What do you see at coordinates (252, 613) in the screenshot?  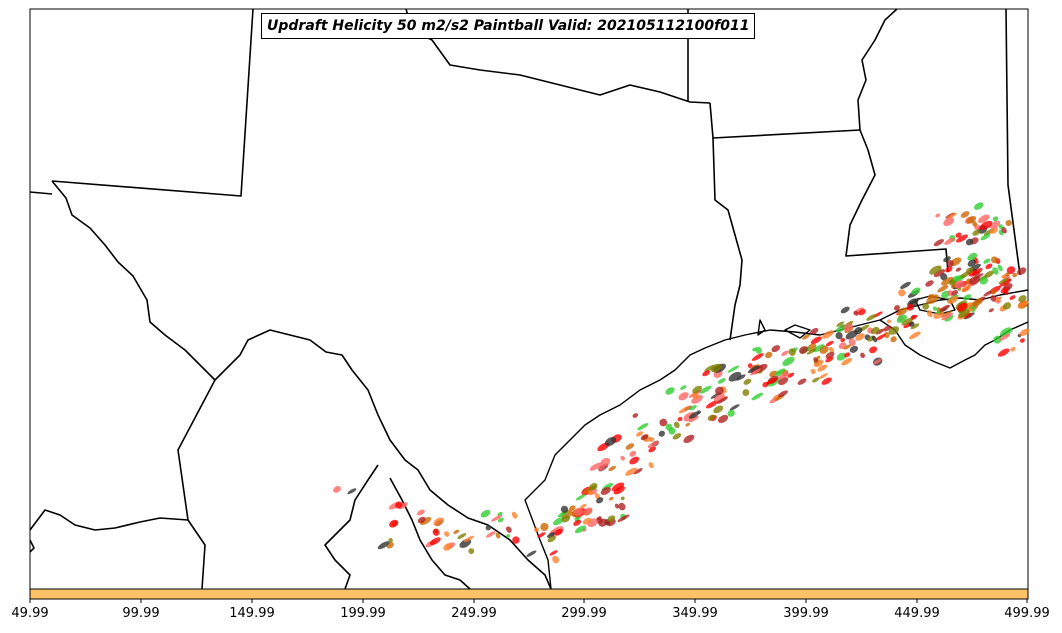 I see `colorbar-tick-label: 149.99` at bounding box center [252, 613].